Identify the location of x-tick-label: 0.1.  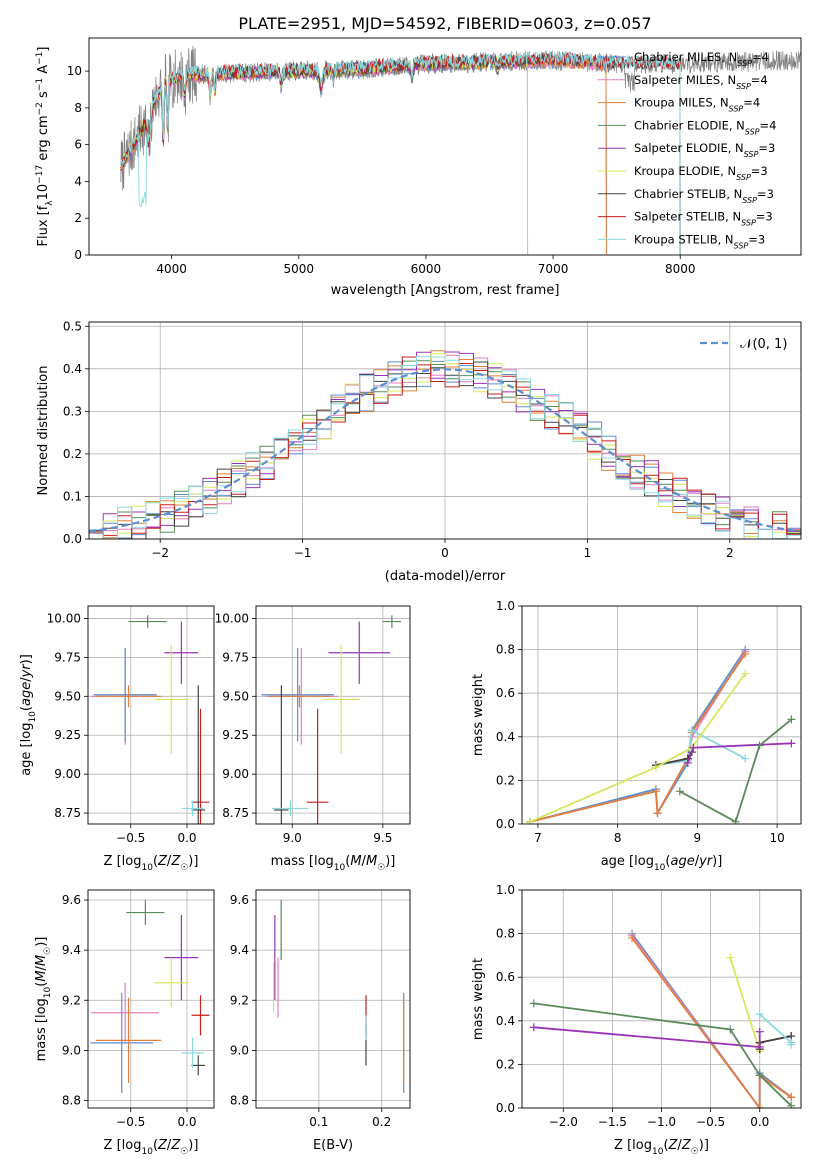
(318, 1122).